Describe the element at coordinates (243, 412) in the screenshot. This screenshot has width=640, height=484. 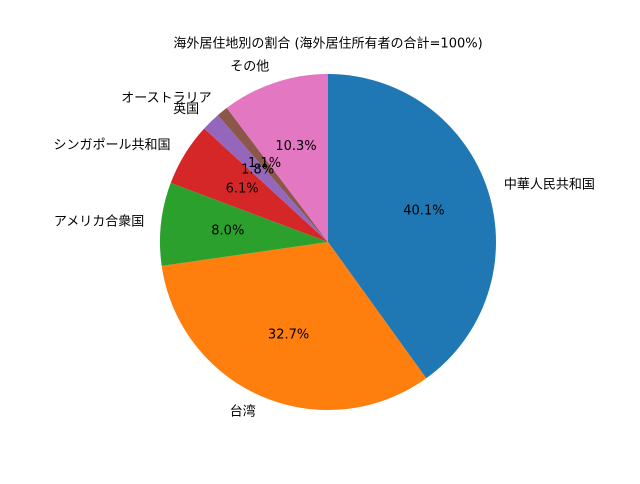
I see `slice-label: 台湾` at that location.